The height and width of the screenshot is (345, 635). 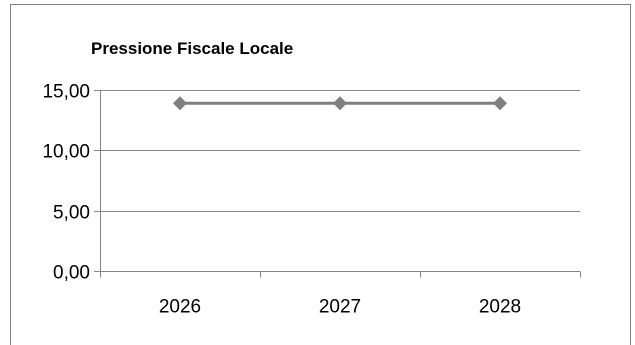 I want to click on y-tick-label: 0,00, so click(x=71, y=273).